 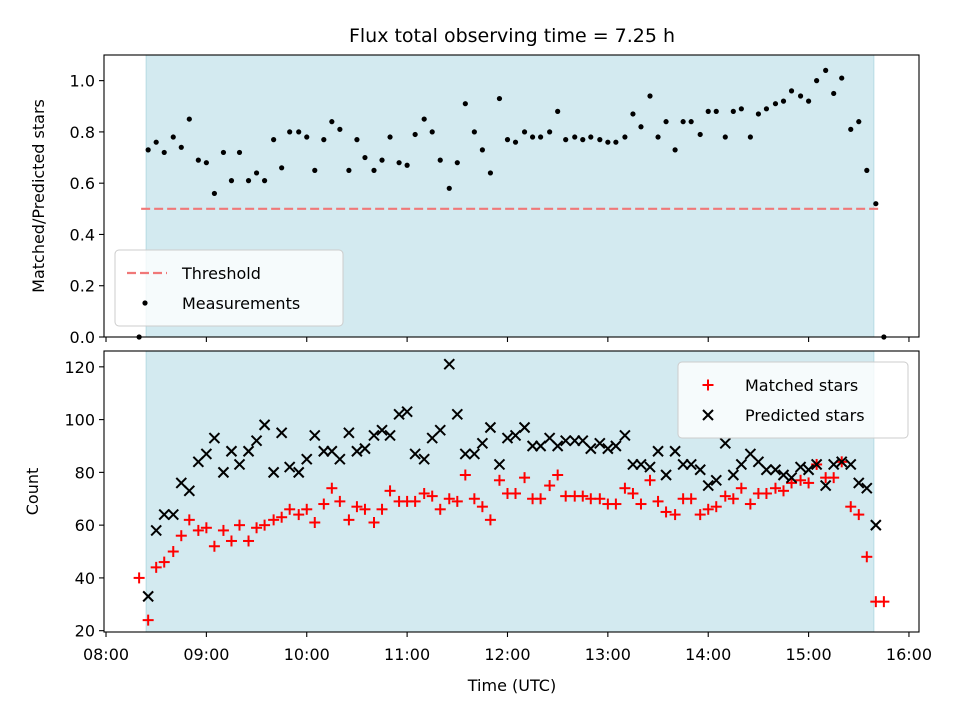 I want to click on y-tick-label: 0.2, so click(x=82, y=286).